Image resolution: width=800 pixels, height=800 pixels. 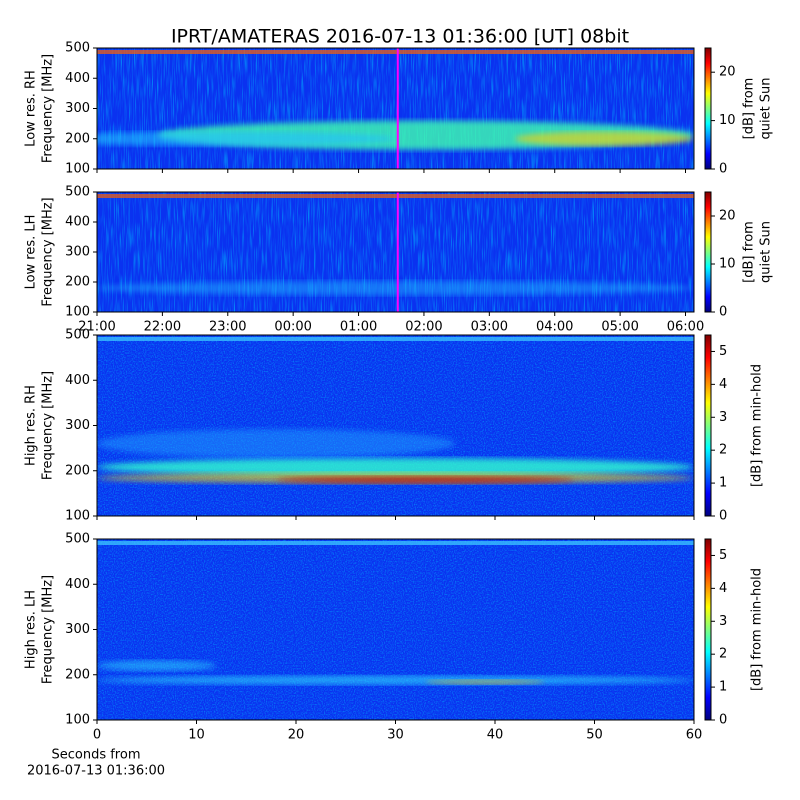 What do you see at coordinates (96, 771) in the screenshot?
I see `x-axis-label: 2016-07-13 01:36:00` at bounding box center [96, 771].